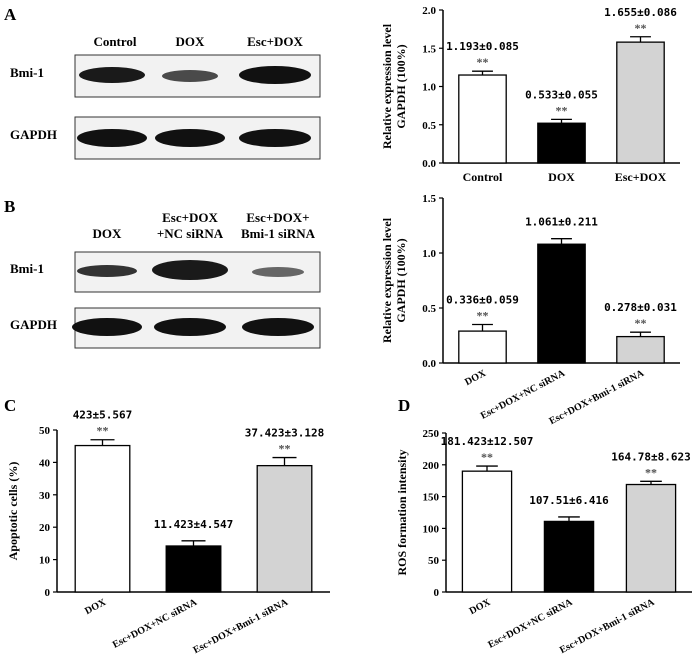  Describe the element at coordinates (190, 217) in the screenshot. I see `blot-b-lane-2-line1: Esc+DOX` at that location.